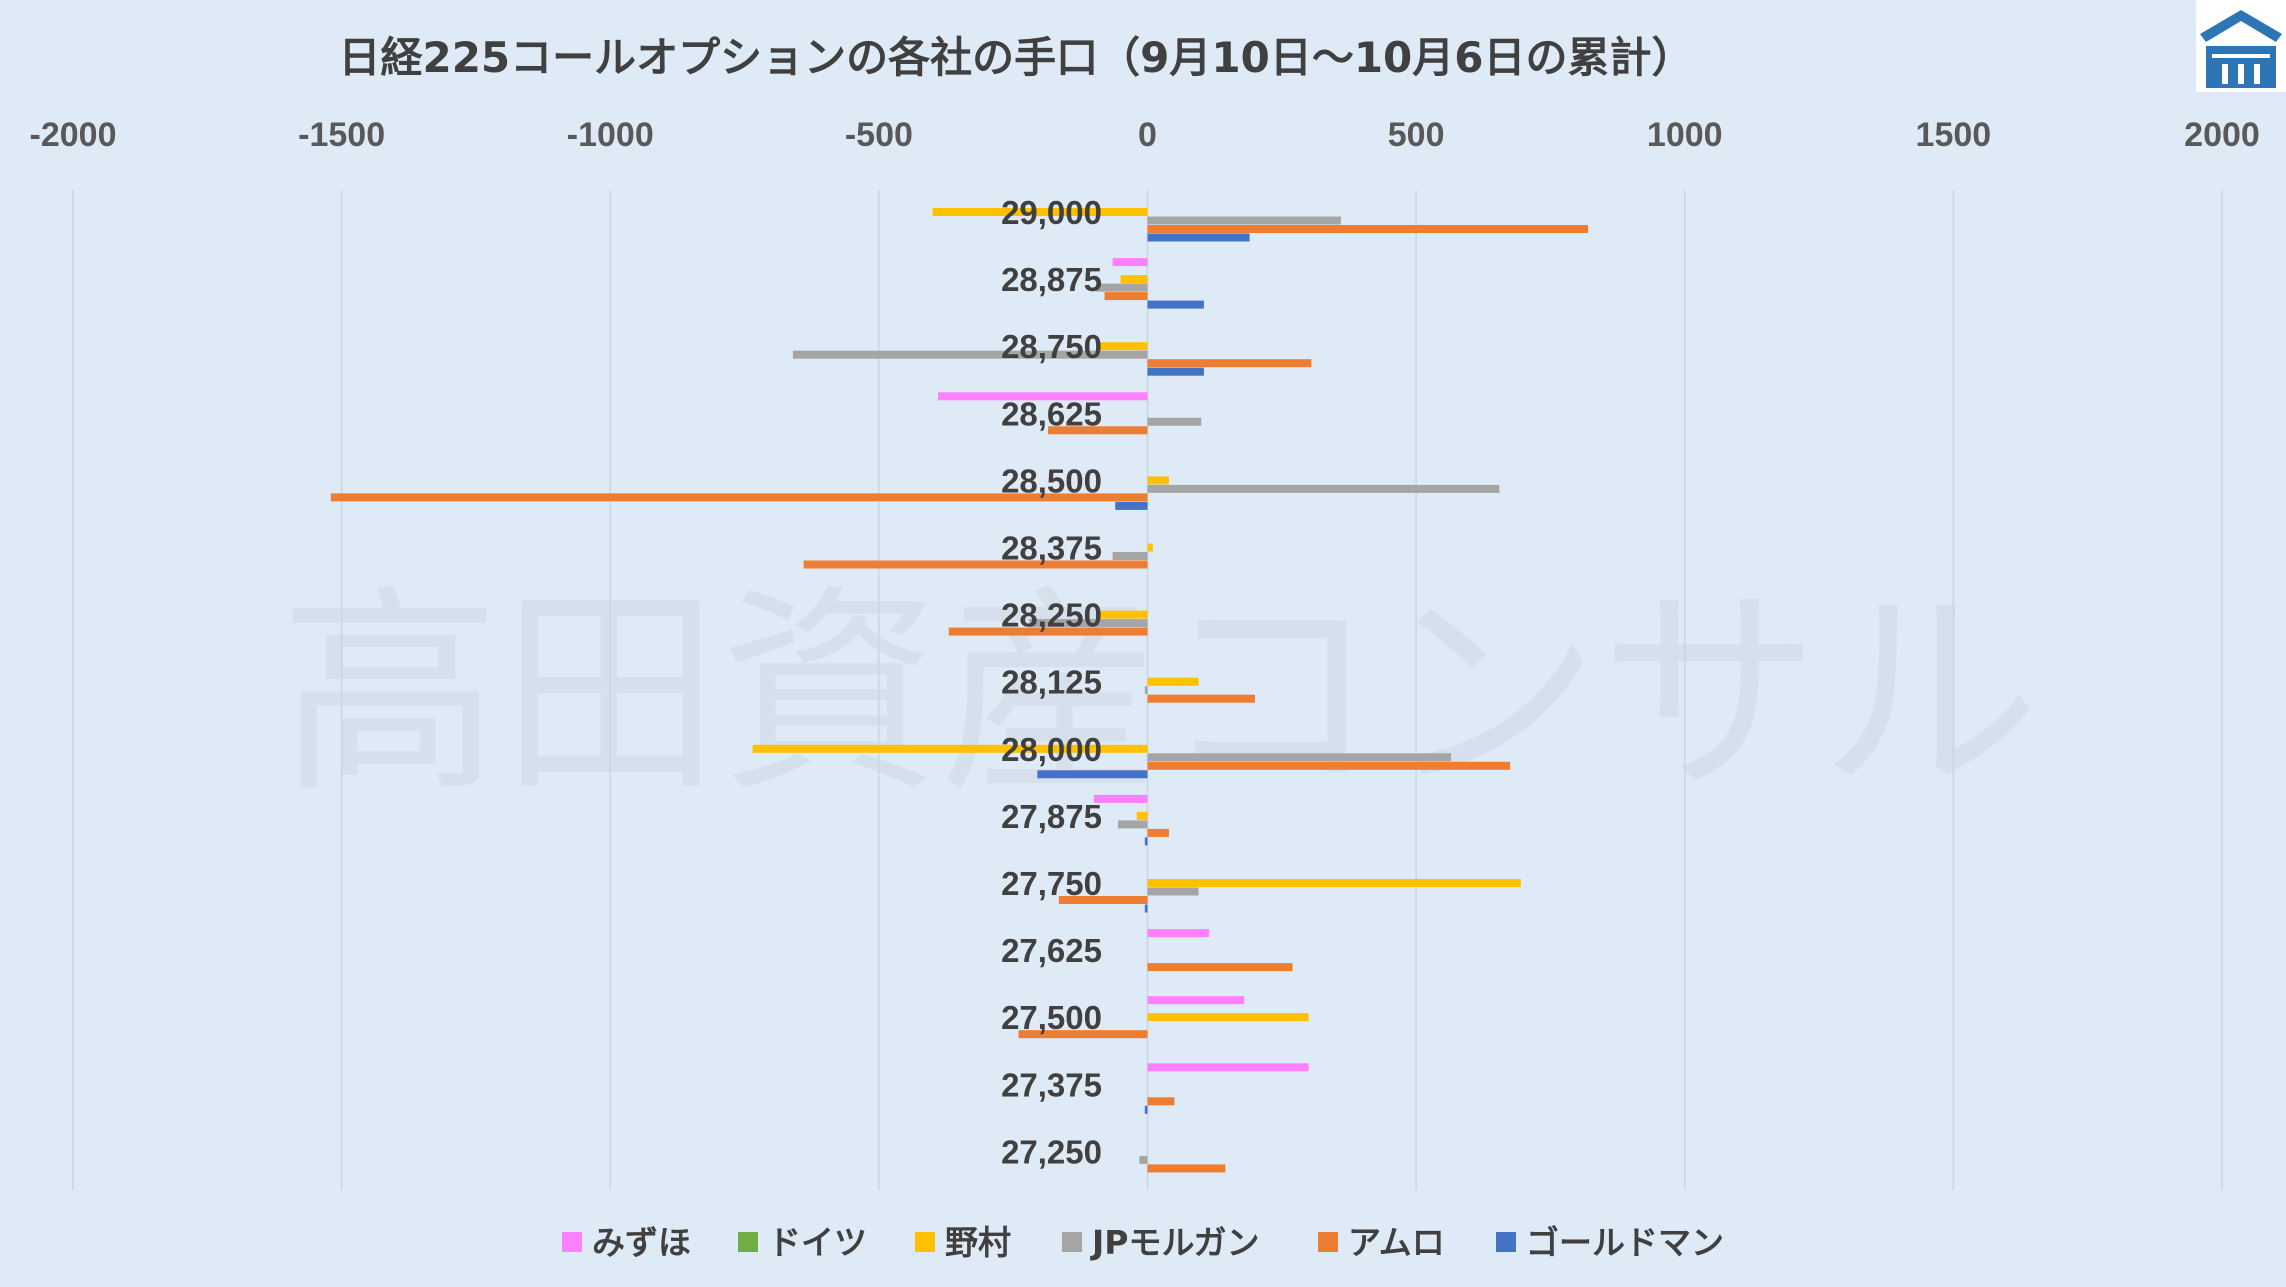 The width and height of the screenshot is (2286, 1287). Describe the element at coordinates (1051, 1017) in the screenshot. I see `category-label: 27,500` at that location.